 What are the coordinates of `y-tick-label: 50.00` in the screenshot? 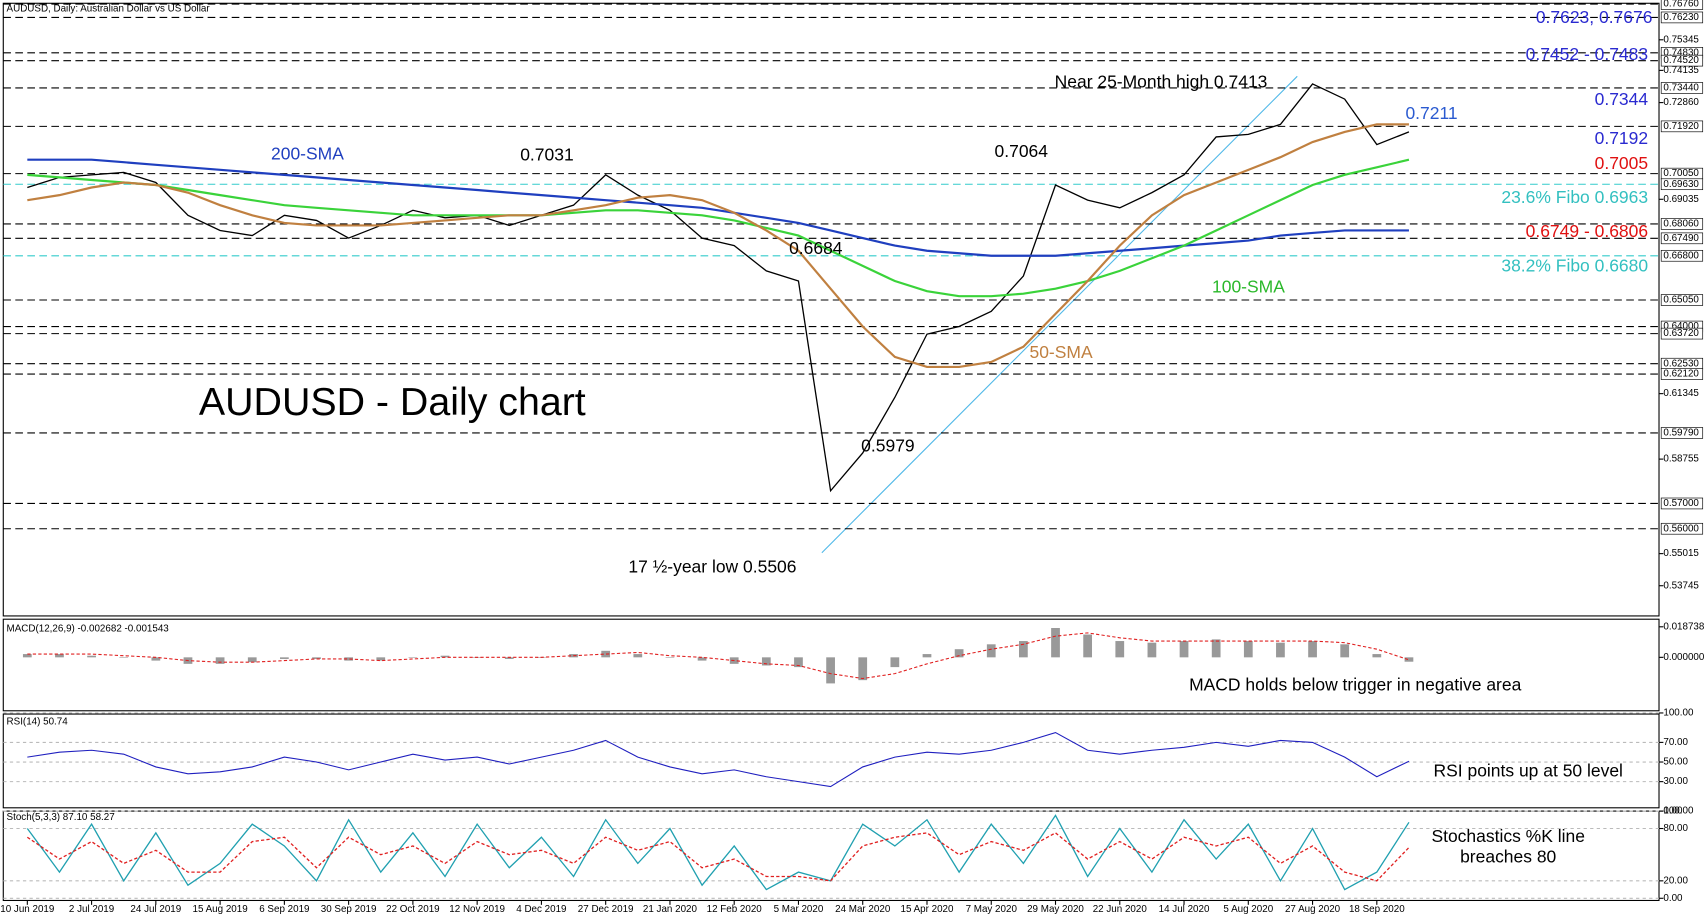 It's located at (1675, 762).